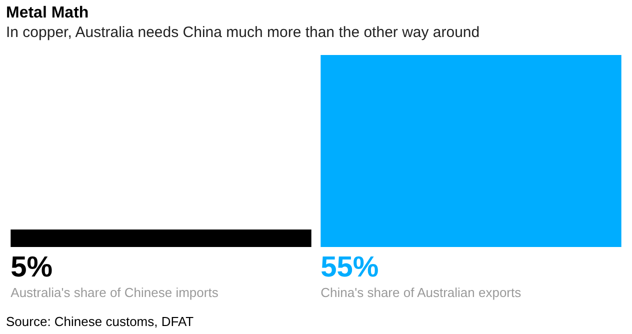 Image resolution: width=632 pixels, height=334 pixels. What do you see at coordinates (349, 268) in the screenshot?
I see `data-label: 55%` at bounding box center [349, 268].